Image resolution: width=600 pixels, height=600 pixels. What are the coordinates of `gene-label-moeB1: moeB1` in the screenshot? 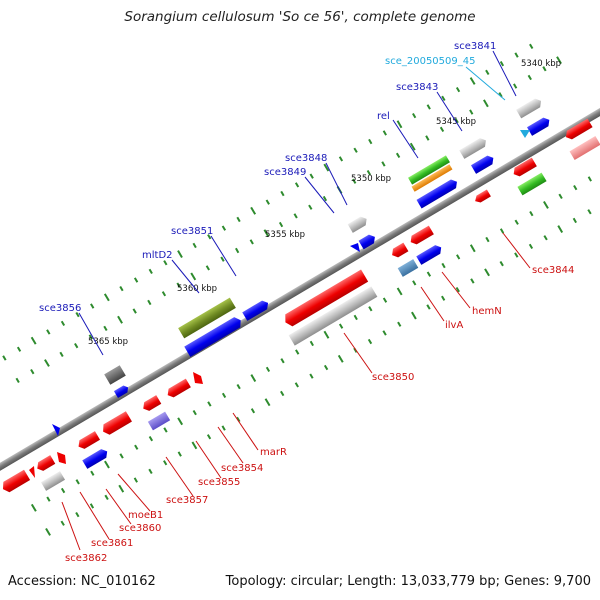 It's located at (145, 515).